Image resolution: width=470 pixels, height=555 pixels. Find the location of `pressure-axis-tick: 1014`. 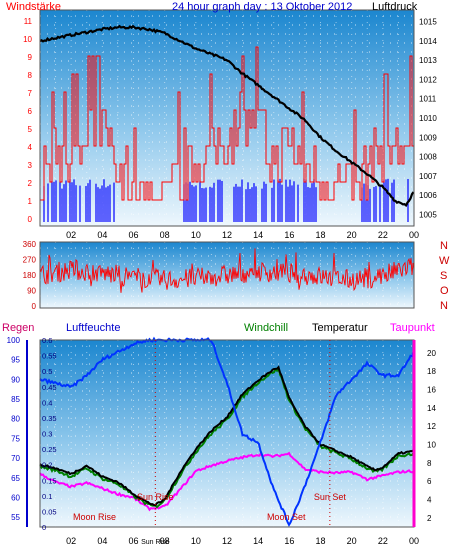

pressure-axis-tick: 1014 is located at coordinates (428, 41).